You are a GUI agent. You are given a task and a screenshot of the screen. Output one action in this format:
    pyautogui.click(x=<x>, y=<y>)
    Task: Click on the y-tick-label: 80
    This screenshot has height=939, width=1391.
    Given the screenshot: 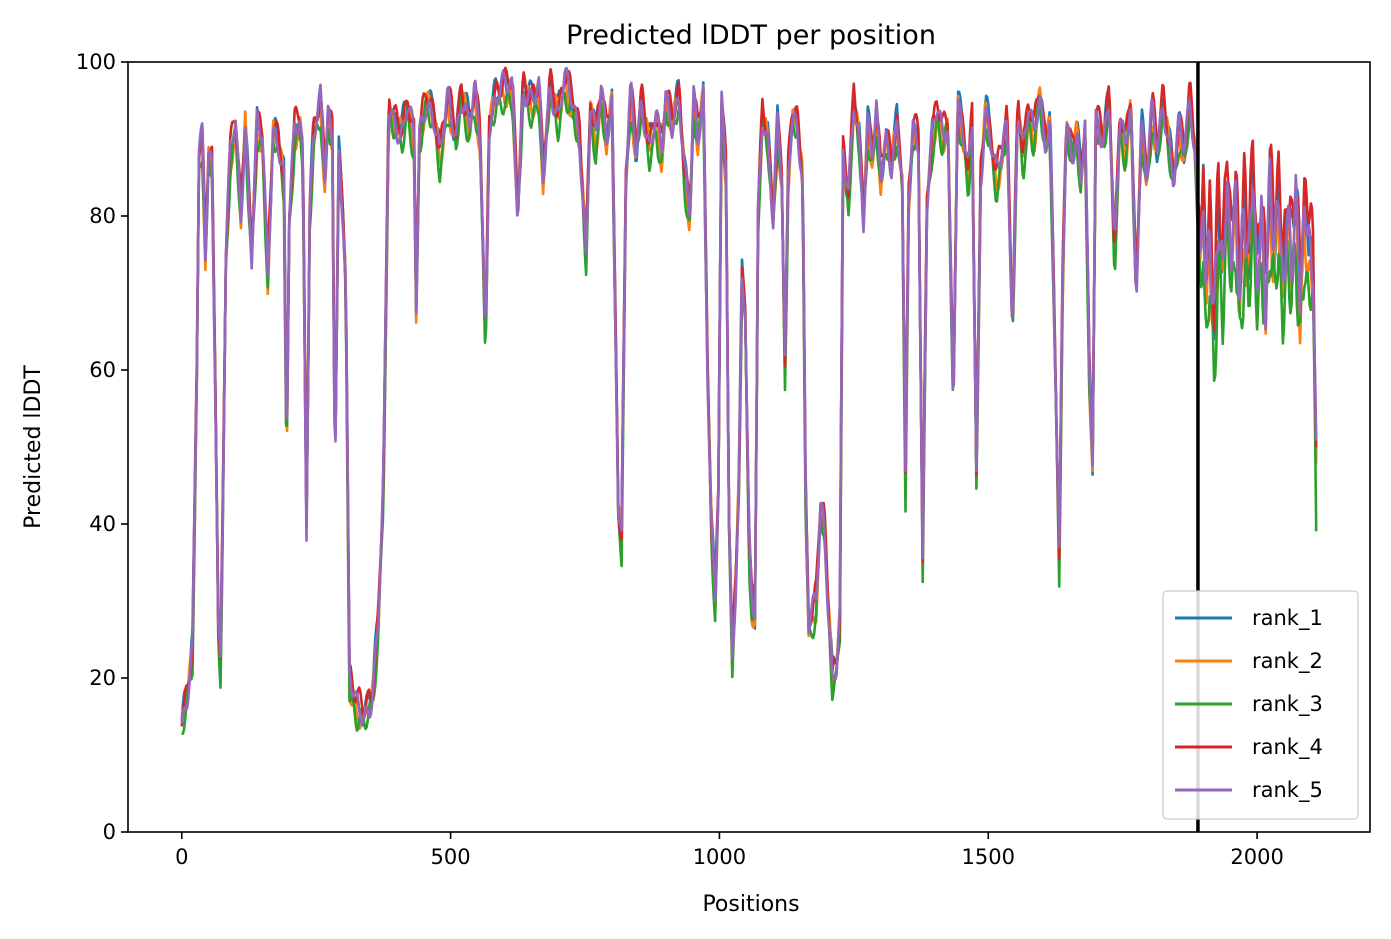 What is the action you would take?
    pyautogui.click(x=102, y=216)
    